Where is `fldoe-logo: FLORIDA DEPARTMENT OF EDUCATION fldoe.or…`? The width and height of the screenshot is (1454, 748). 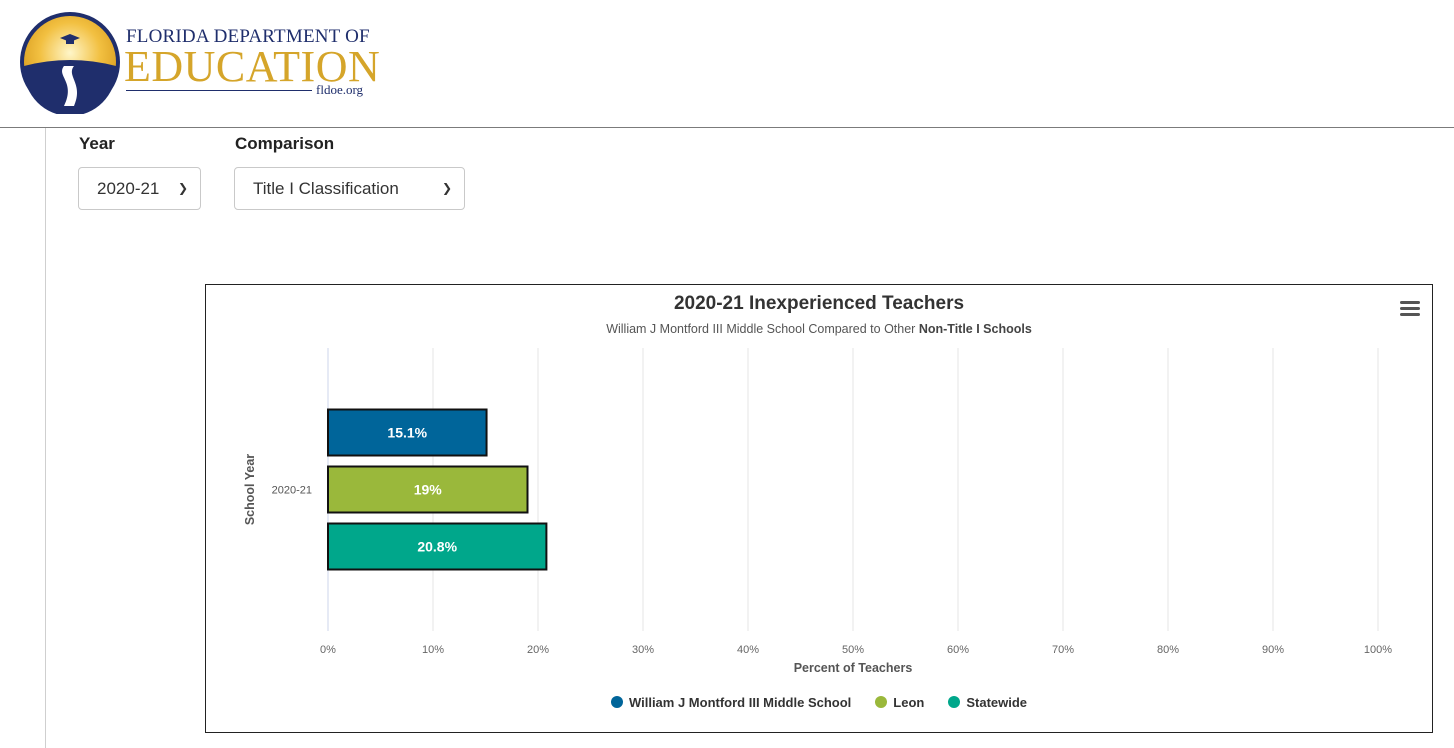 fldoe-logo: FLORIDA DEPARTMENT OF EDUCATION fldoe.or… is located at coordinates (199, 62).